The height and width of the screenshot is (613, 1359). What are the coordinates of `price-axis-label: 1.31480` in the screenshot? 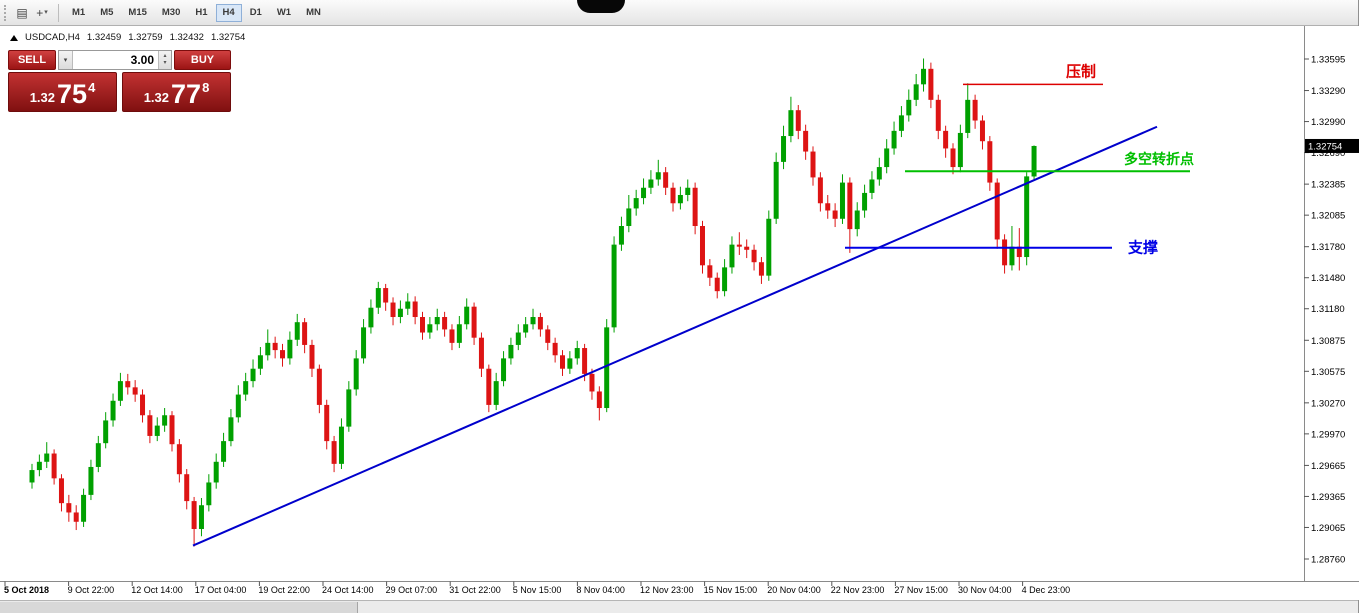 It's located at (1328, 278).